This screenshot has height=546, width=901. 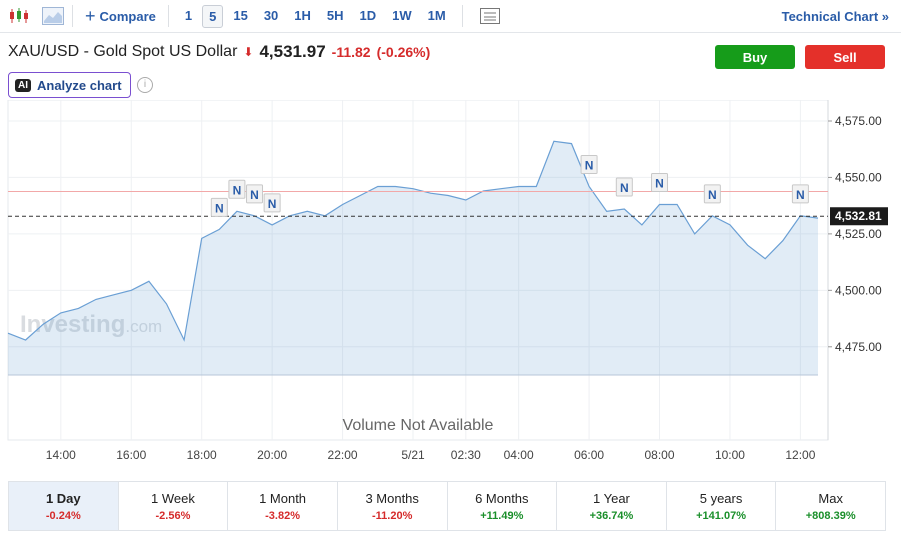 What do you see at coordinates (23, 85) in the screenshot?
I see `ai-badge: AI` at bounding box center [23, 85].